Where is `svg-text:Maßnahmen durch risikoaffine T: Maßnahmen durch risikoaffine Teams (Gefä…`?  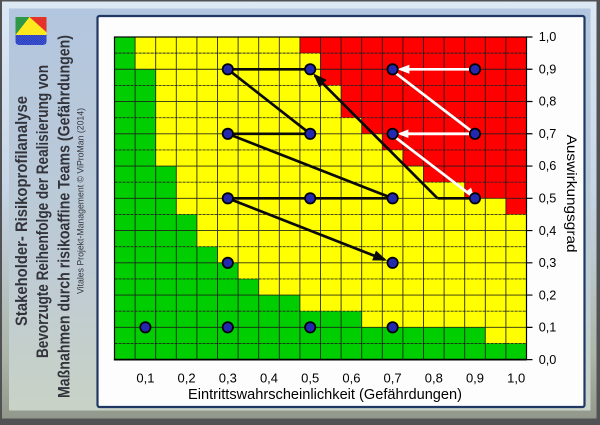
svg-text:Maßnahmen durch risikoaffine T: Maßnahmen durch risikoaffine Teams (Gefä… is located at coordinates (63, 216).